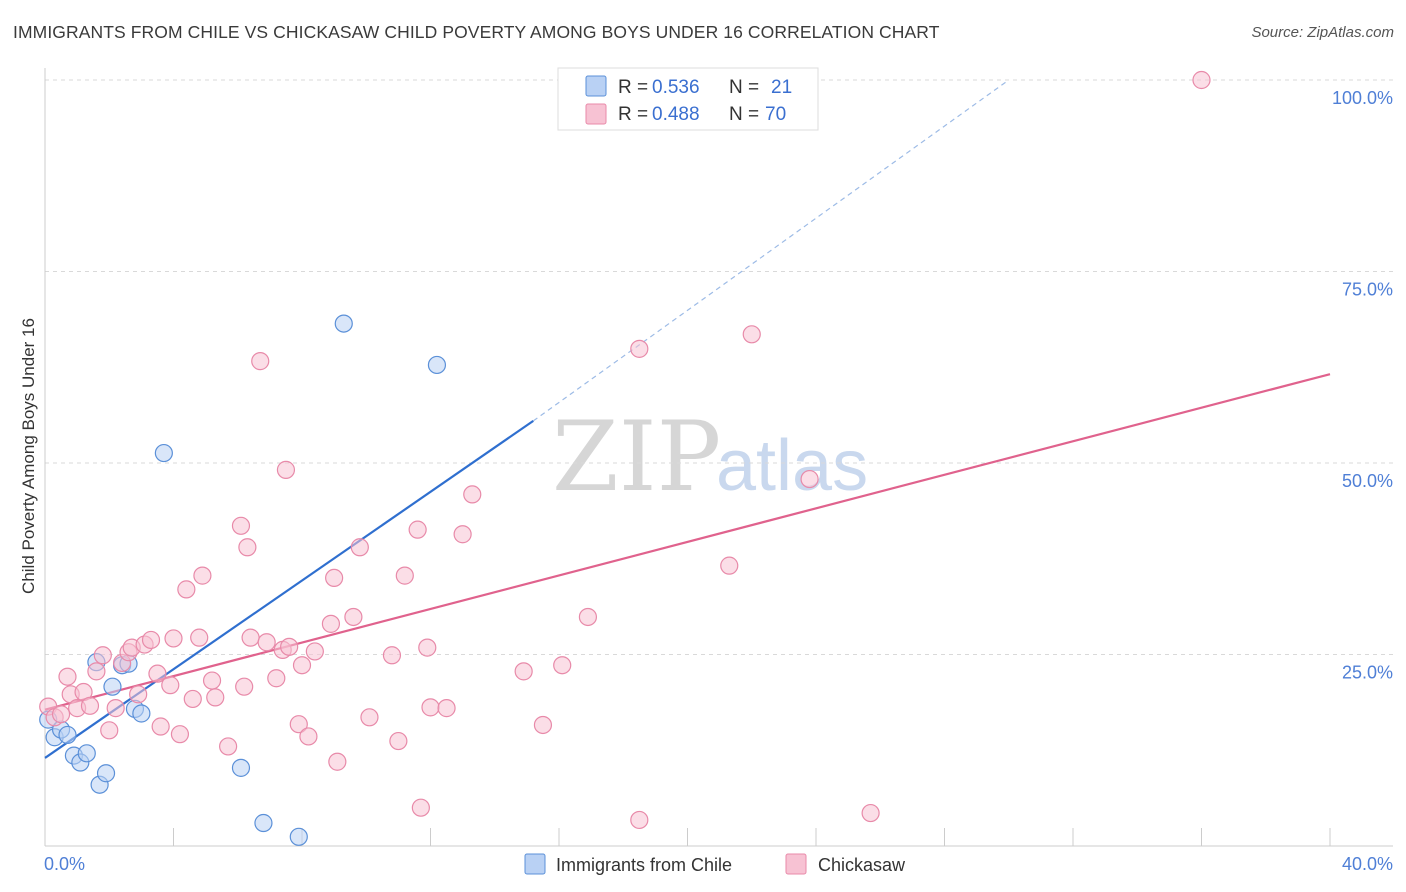  Describe the element at coordinates (676, 114) in the screenshot. I see `legend-r-value-chickasaw: 0.488` at that location.